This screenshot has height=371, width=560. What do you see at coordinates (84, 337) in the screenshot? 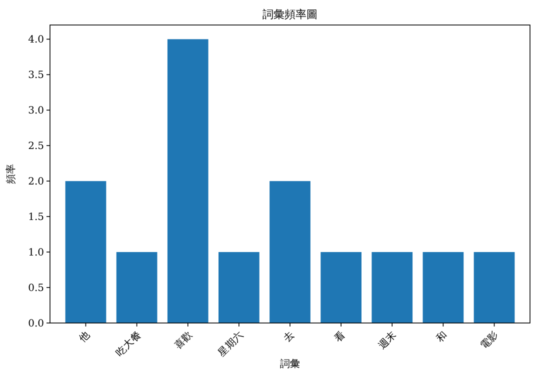
I see `x-tick-label: 他` at bounding box center [84, 337].